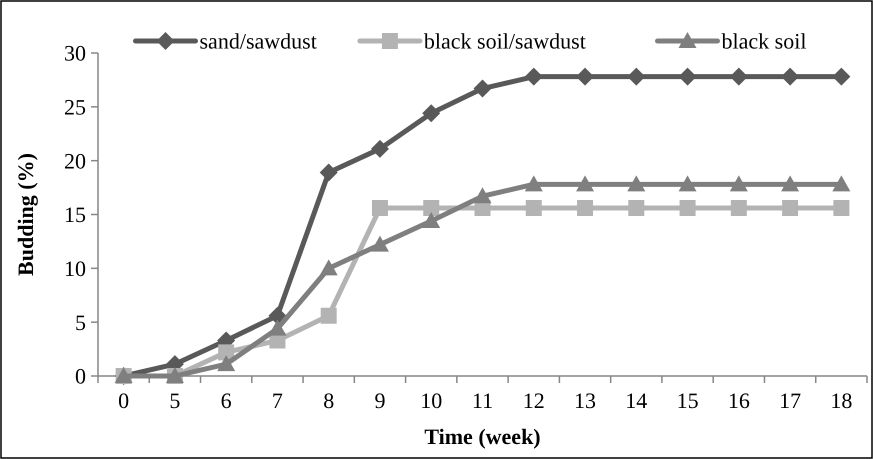 This screenshot has height=459, width=873. Describe the element at coordinates (483, 400) in the screenshot. I see `x-tick-label: 11` at that location.